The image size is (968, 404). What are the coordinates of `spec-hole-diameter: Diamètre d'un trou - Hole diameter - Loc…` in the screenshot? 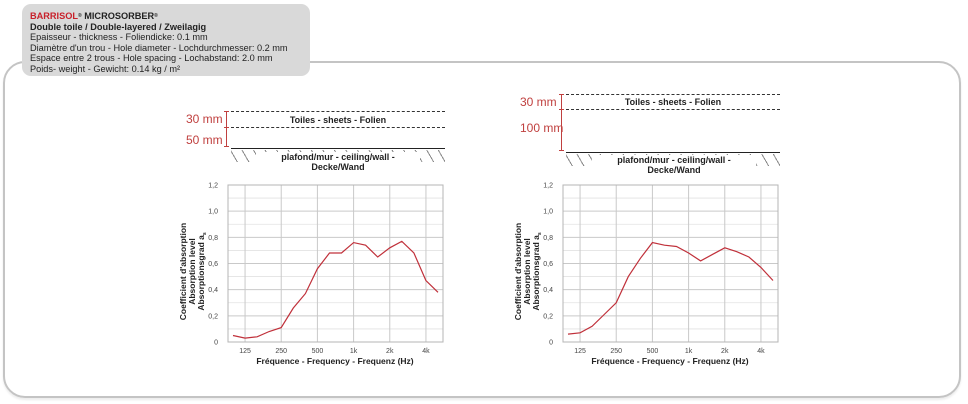 It's located at (159, 47).